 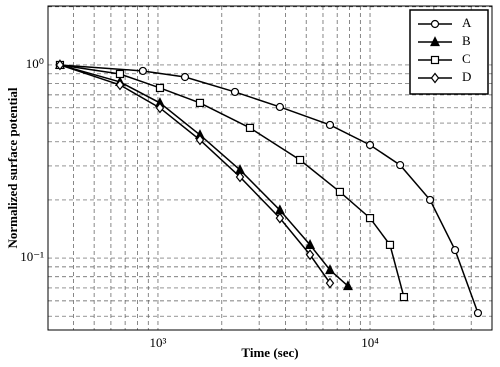 I want to click on y-tick-label: 10⁻¹, so click(x=32, y=256).